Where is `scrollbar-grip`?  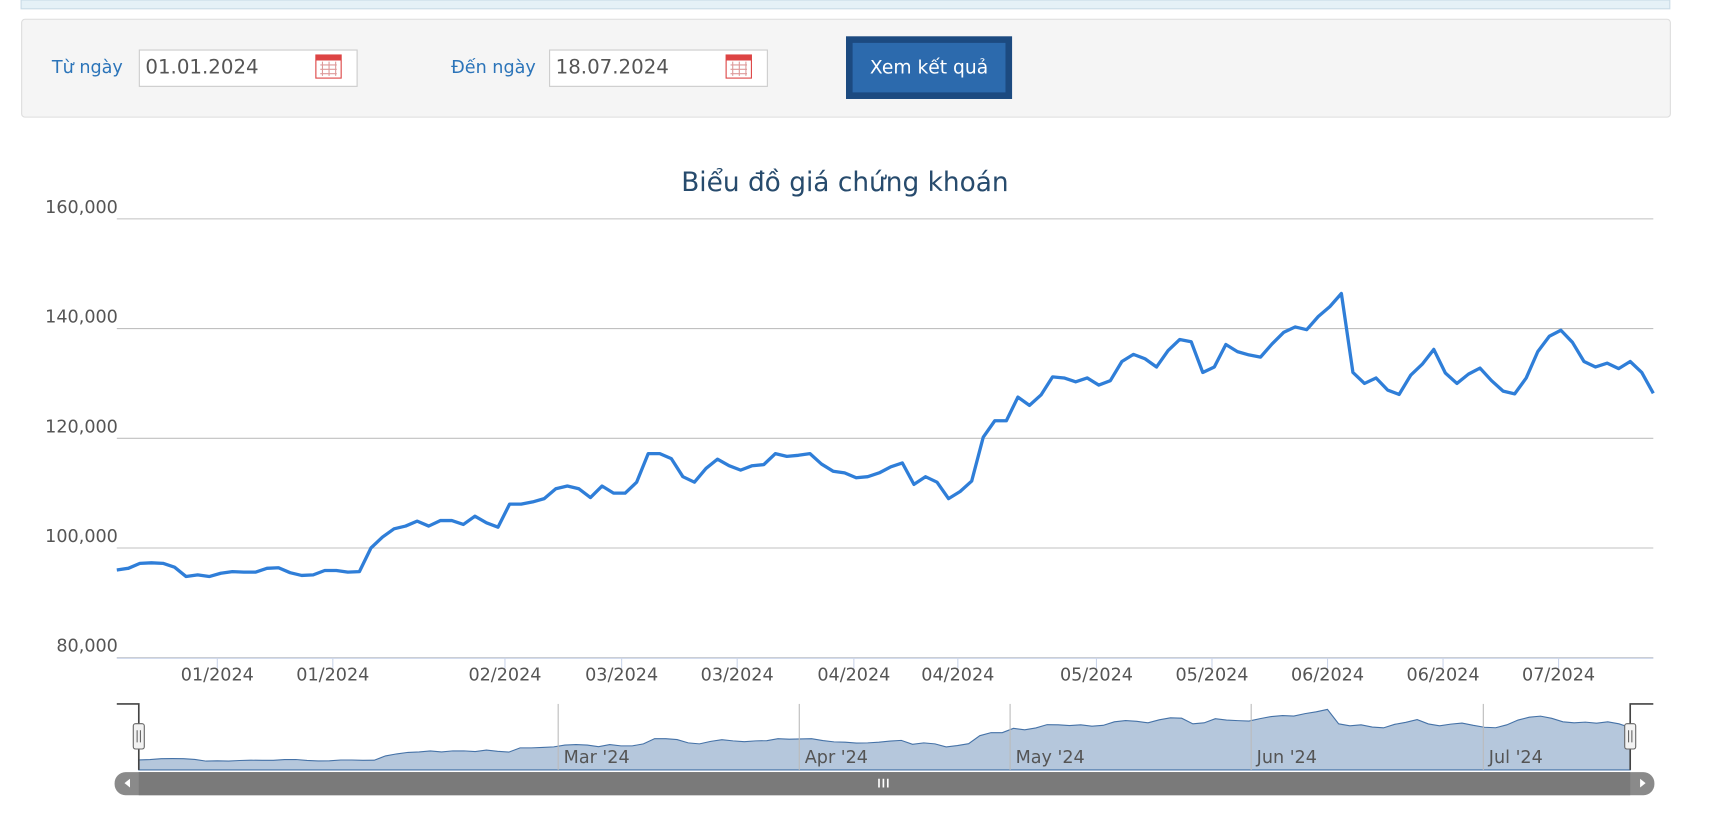
scrollbar-grip is located at coordinates (883, 783).